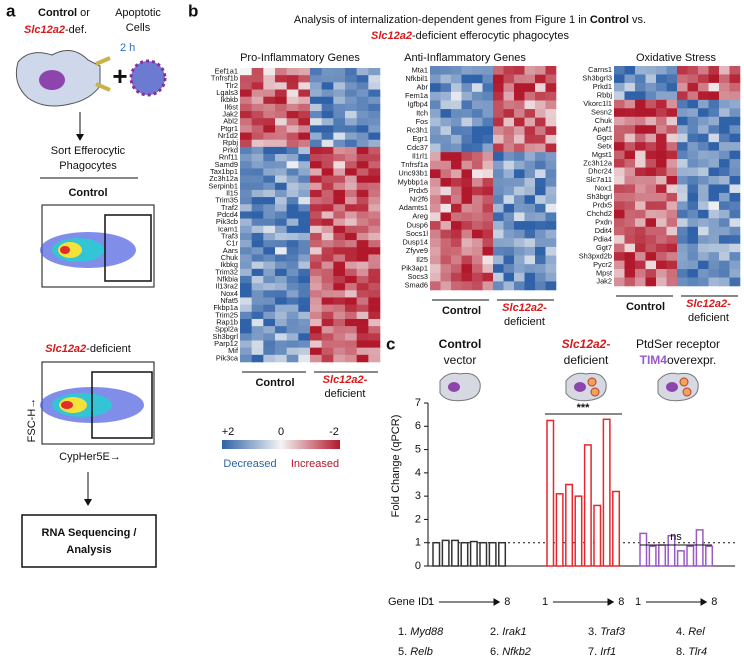  I want to click on gene-legend: 7. Irf1, so click(602, 652).